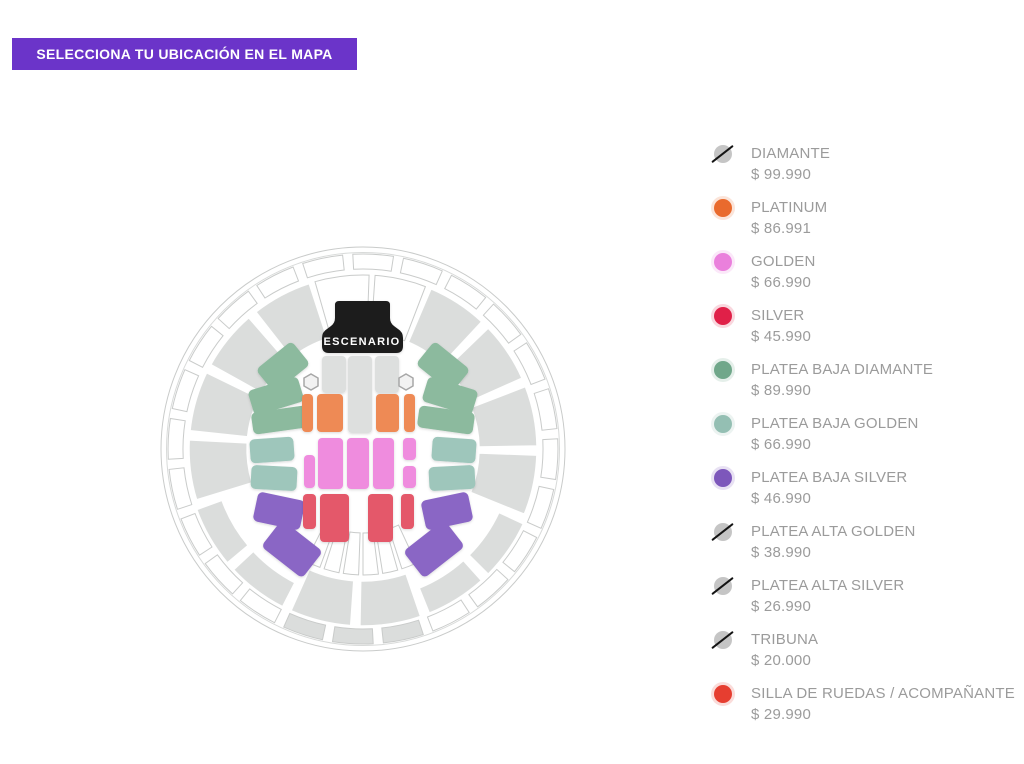 Image resolution: width=1024 pixels, height=764 pixels. Describe the element at coordinates (781, 552) in the screenshot. I see `legend-price: $ 38.990` at that location.